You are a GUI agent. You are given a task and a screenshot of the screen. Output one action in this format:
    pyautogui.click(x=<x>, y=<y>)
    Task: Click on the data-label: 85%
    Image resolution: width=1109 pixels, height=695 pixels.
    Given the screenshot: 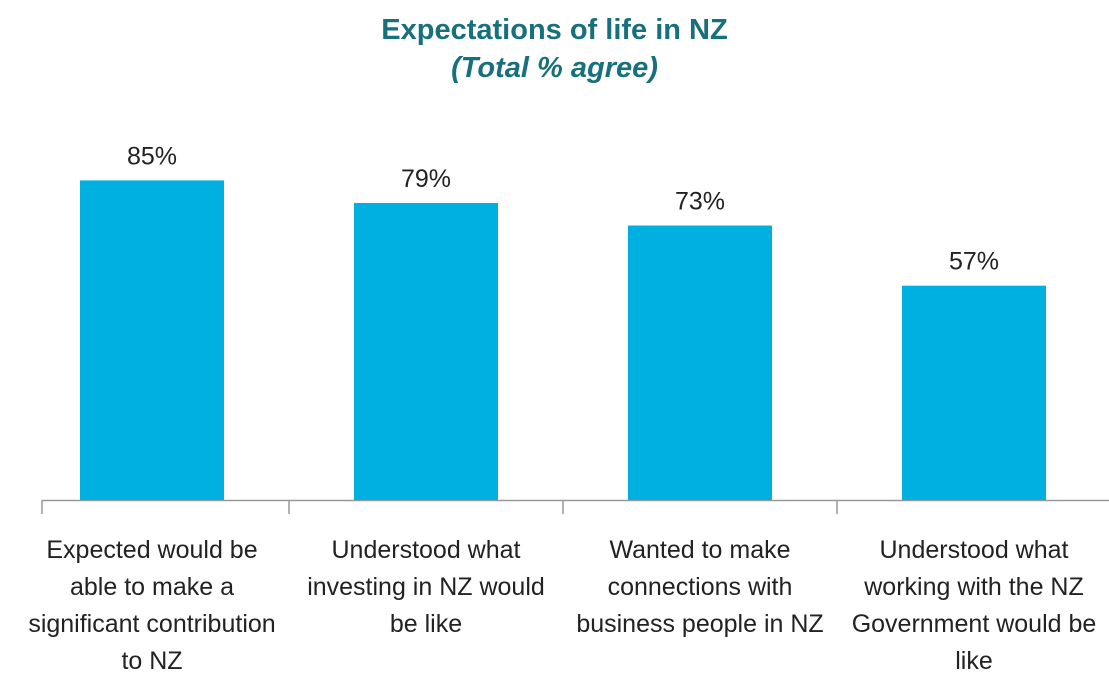 What is the action you would take?
    pyautogui.click(x=152, y=156)
    